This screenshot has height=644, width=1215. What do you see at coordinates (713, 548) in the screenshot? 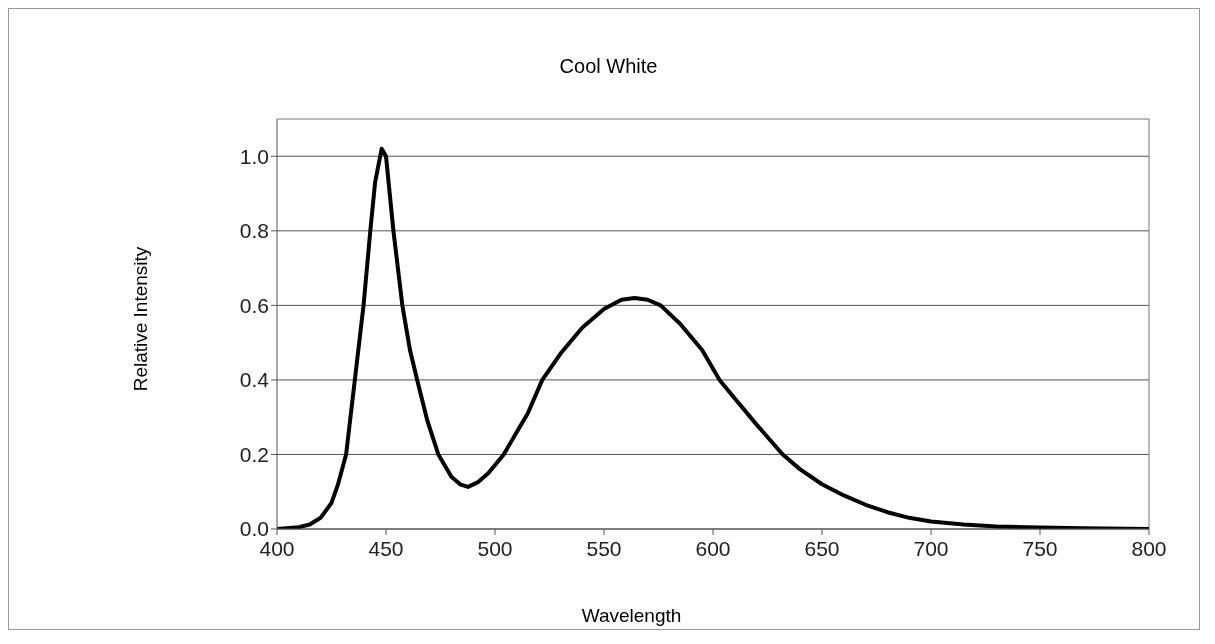
I see `x-tick-label: 600` at bounding box center [713, 548].